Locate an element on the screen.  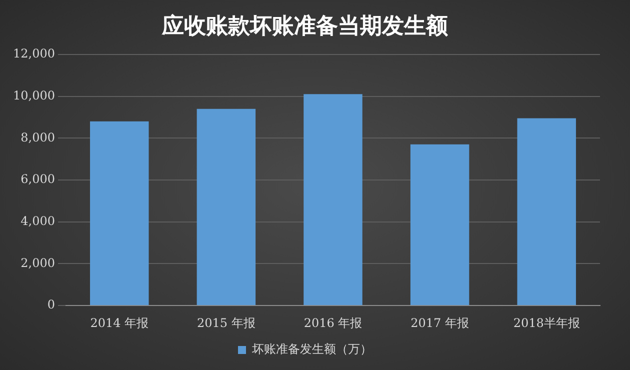
y-tick-label: 6,000 is located at coordinates (37, 179).